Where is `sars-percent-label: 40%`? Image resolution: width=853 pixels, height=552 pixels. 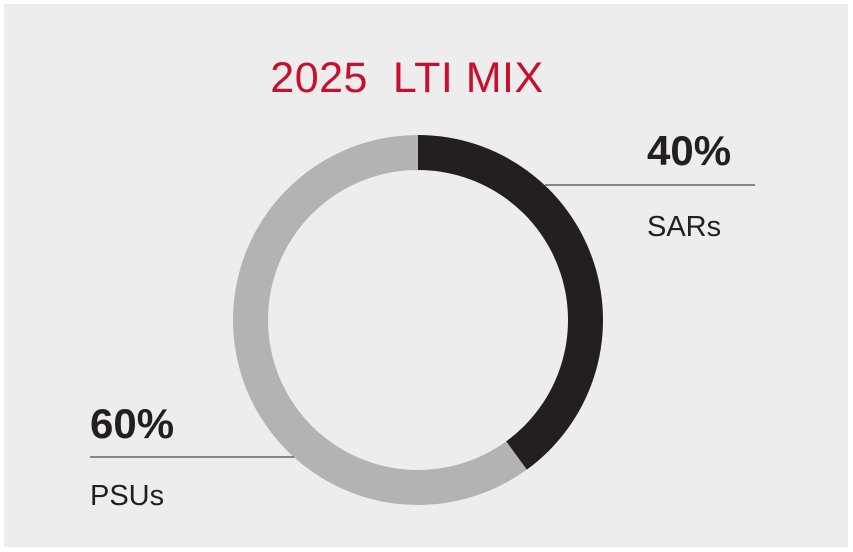 sars-percent-label: 40% is located at coordinates (689, 150).